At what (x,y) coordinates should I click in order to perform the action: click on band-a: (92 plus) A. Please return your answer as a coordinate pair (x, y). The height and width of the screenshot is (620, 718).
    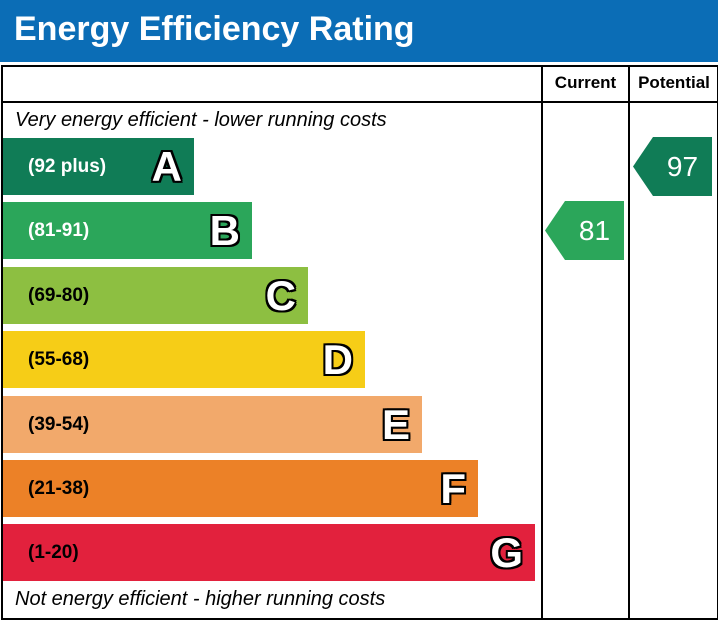
    Looking at the image, I should click on (98, 166).